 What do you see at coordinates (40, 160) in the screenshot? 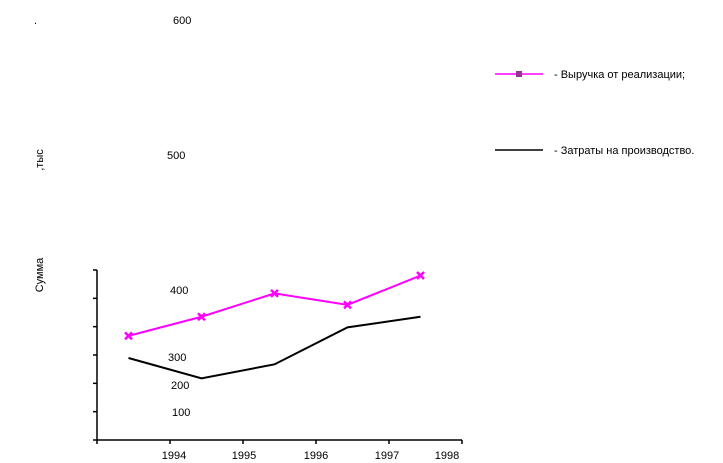
I see `y-axis-label-part-2: ,тыс` at bounding box center [40, 160].